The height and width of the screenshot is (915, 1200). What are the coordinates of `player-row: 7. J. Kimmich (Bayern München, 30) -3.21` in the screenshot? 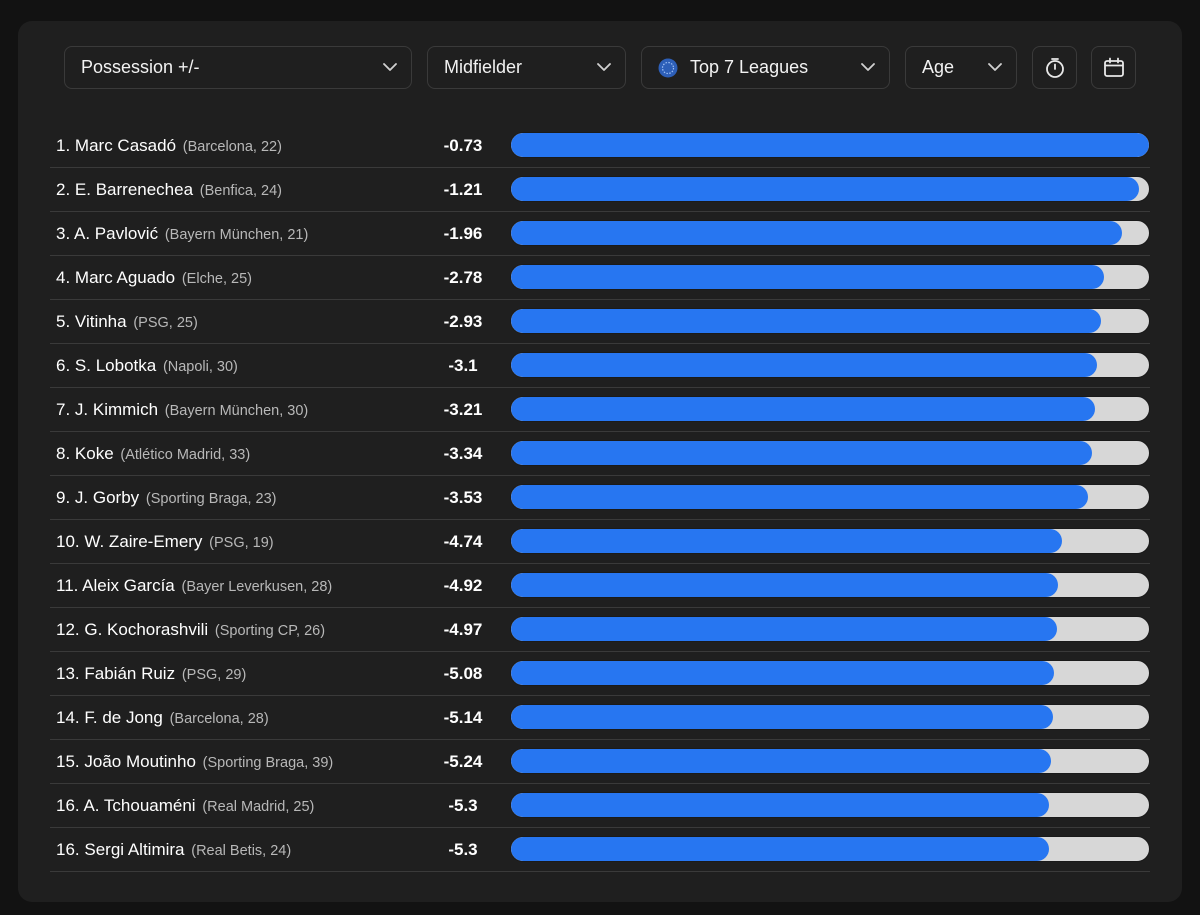 It's located at (600, 410).